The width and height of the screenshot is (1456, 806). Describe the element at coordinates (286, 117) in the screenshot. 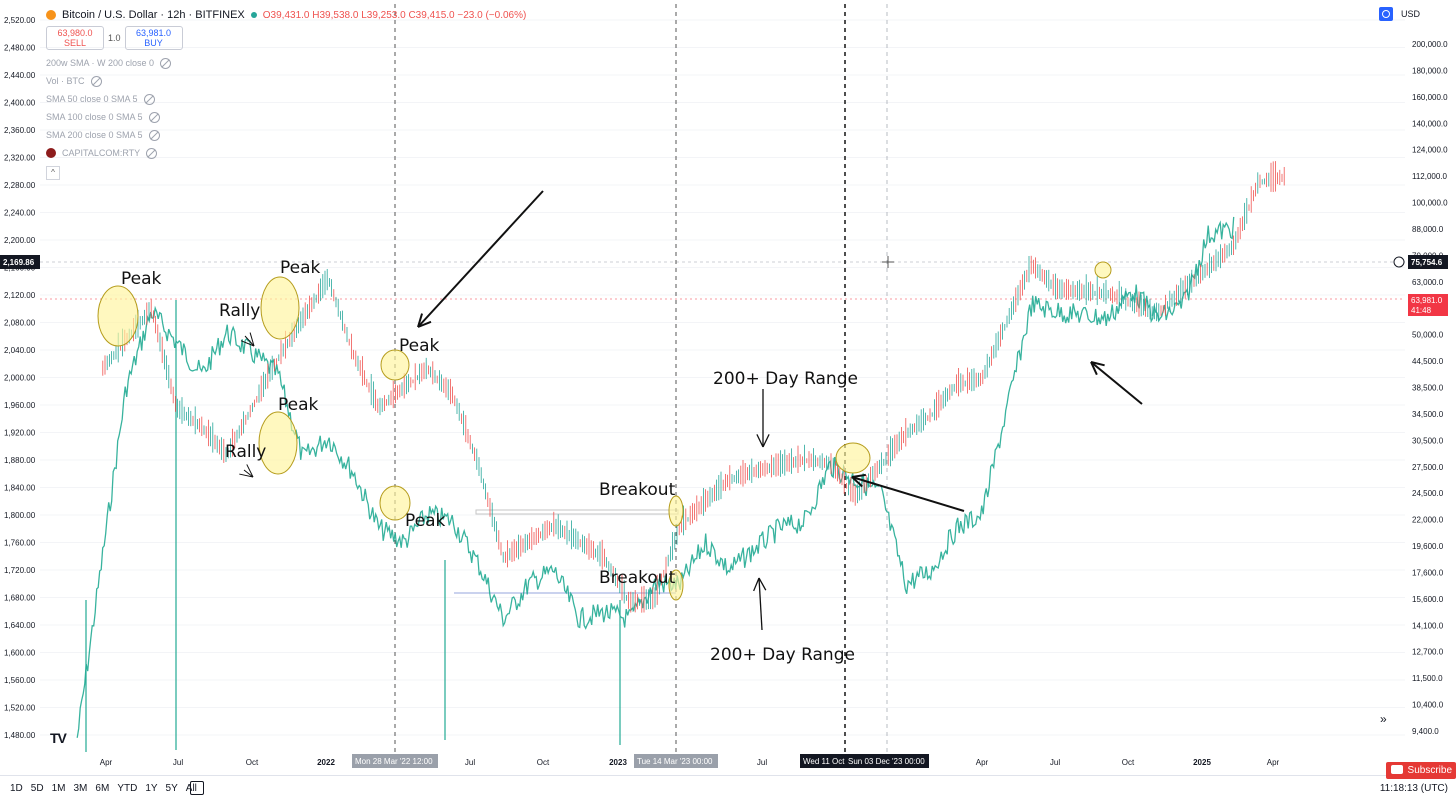

I see `indicator-sma-100: SMA 100 close 0 SMA 5` at that location.